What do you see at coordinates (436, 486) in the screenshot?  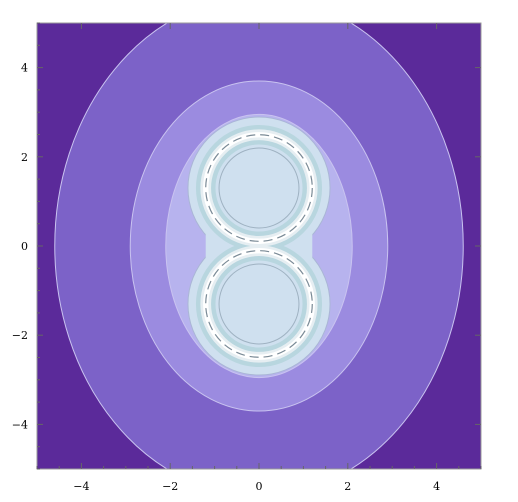 I see `x-tick-label: 4` at bounding box center [436, 486].